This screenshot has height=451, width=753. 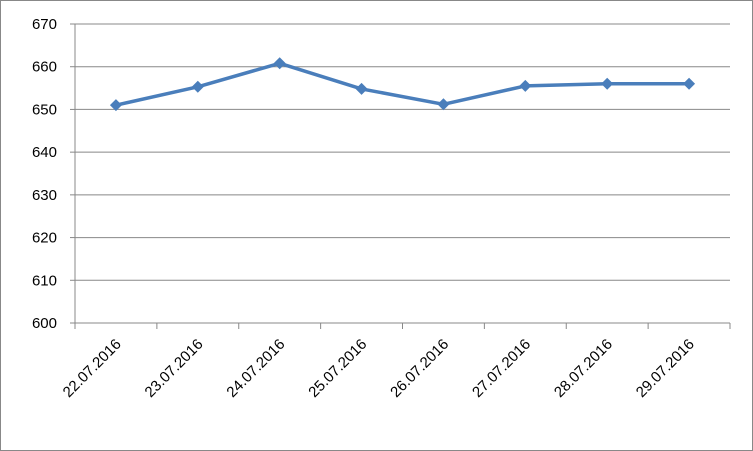 What do you see at coordinates (402, 84) in the screenshot?
I see `line` at bounding box center [402, 84].